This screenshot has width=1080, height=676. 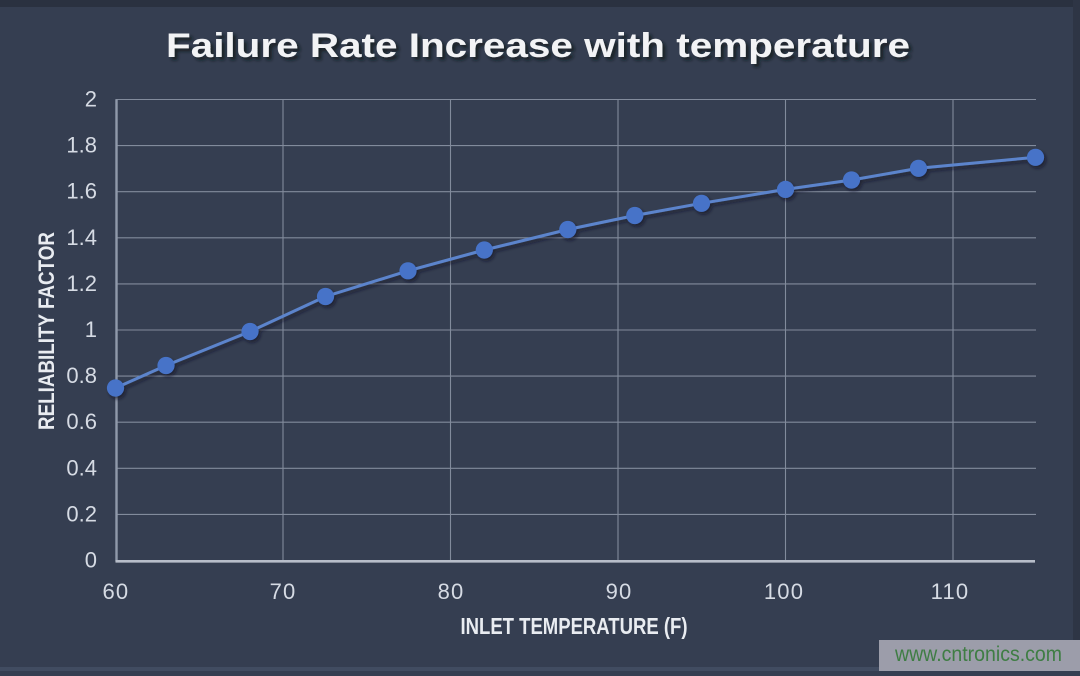 I want to click on svg-text: RELIABILITY FACTOR, so click(x=46, y=331).